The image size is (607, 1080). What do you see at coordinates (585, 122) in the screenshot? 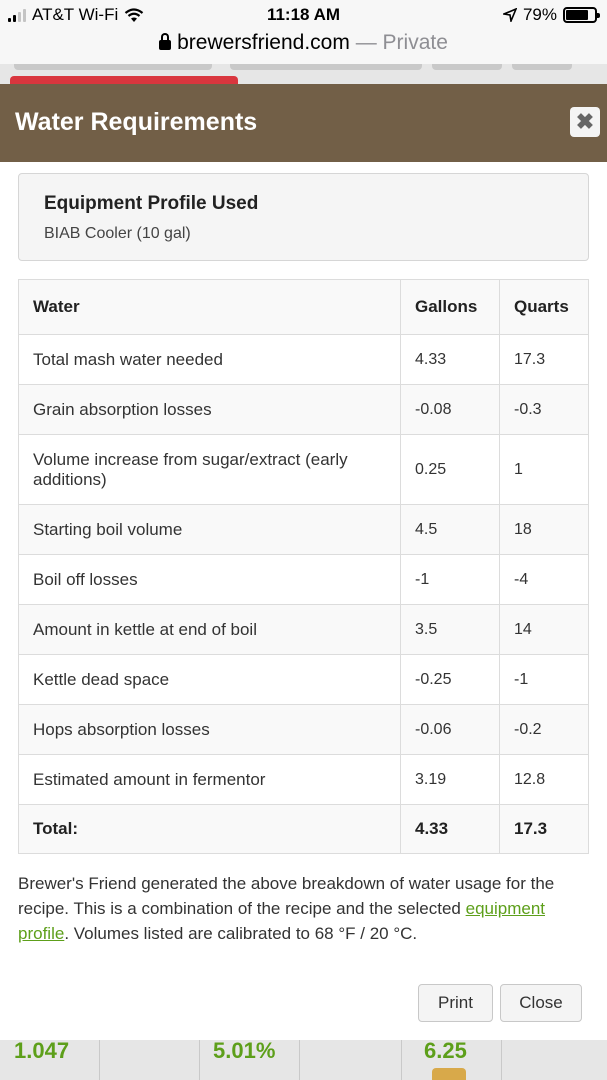
I see `close-icon: ✖` at bounding box center [585, 122].